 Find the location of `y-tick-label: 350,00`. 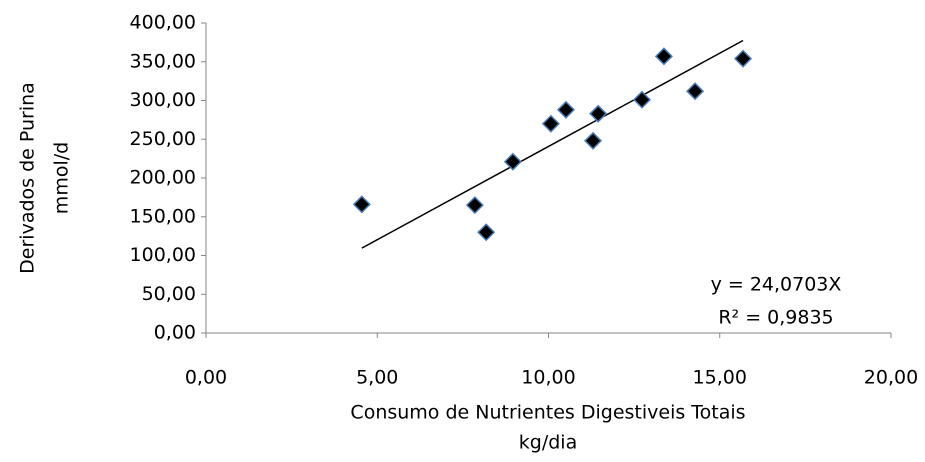

y-tick-label: 350,00 is located at coordinates (163, 61).